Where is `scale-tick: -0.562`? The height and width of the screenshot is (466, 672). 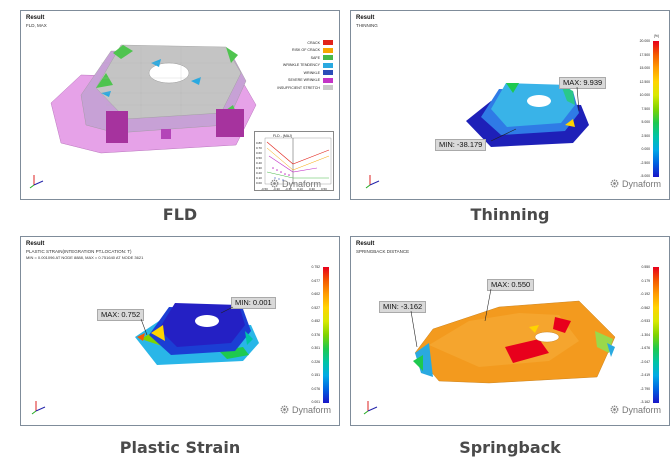 scale-tick: -0.562 is located at coordinates (645, 307).